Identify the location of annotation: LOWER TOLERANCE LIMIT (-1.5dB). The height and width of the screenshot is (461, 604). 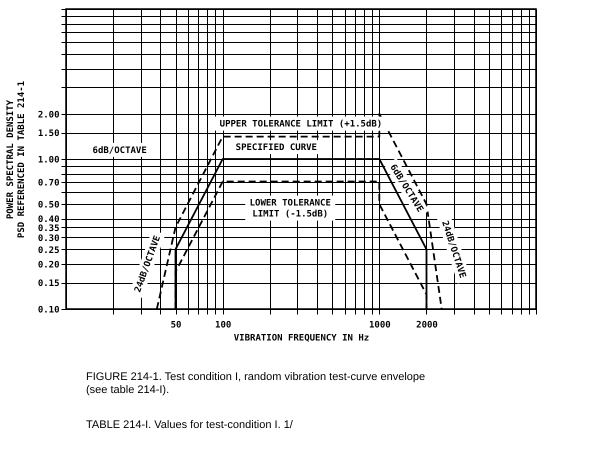
(290, 209).